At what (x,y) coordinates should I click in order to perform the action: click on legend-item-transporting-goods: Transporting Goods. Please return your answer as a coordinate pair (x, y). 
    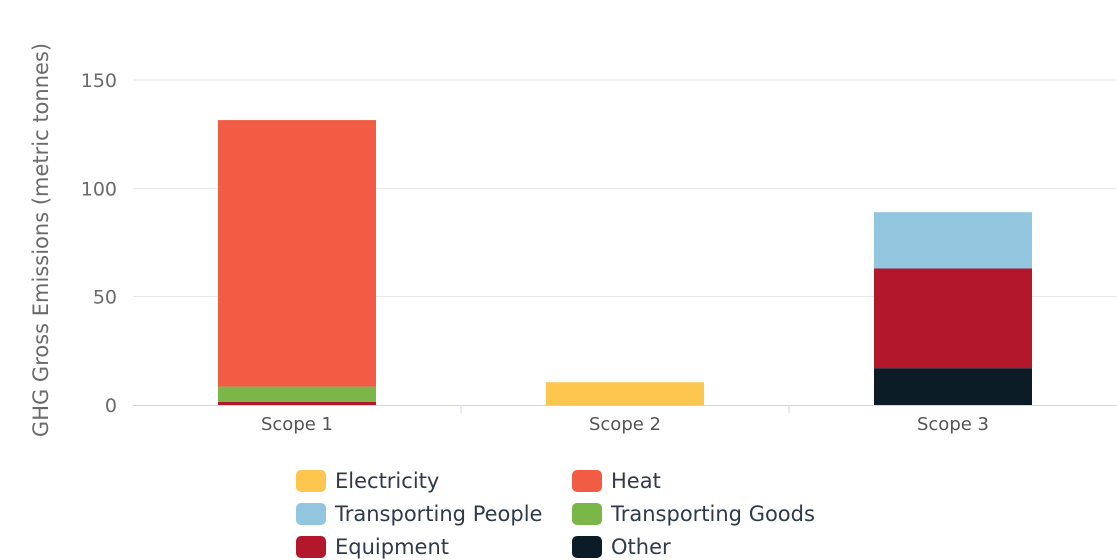
    Looking at the image, I should click on (693, 514).